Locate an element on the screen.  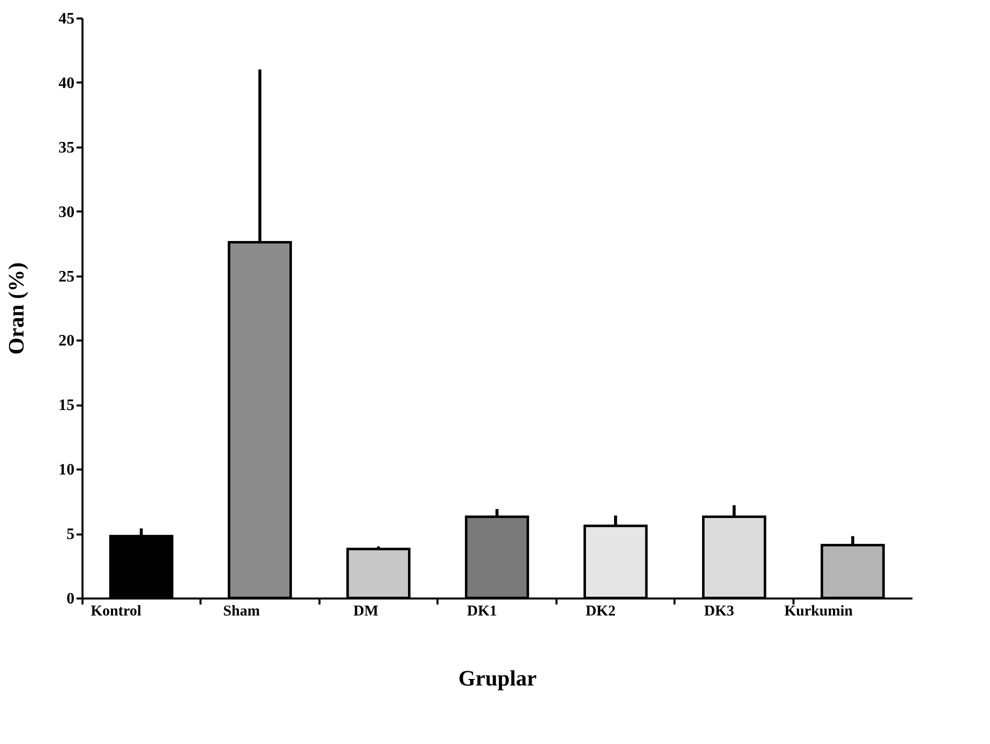
x-tick-label: DM is located at coordinates (365, 612).